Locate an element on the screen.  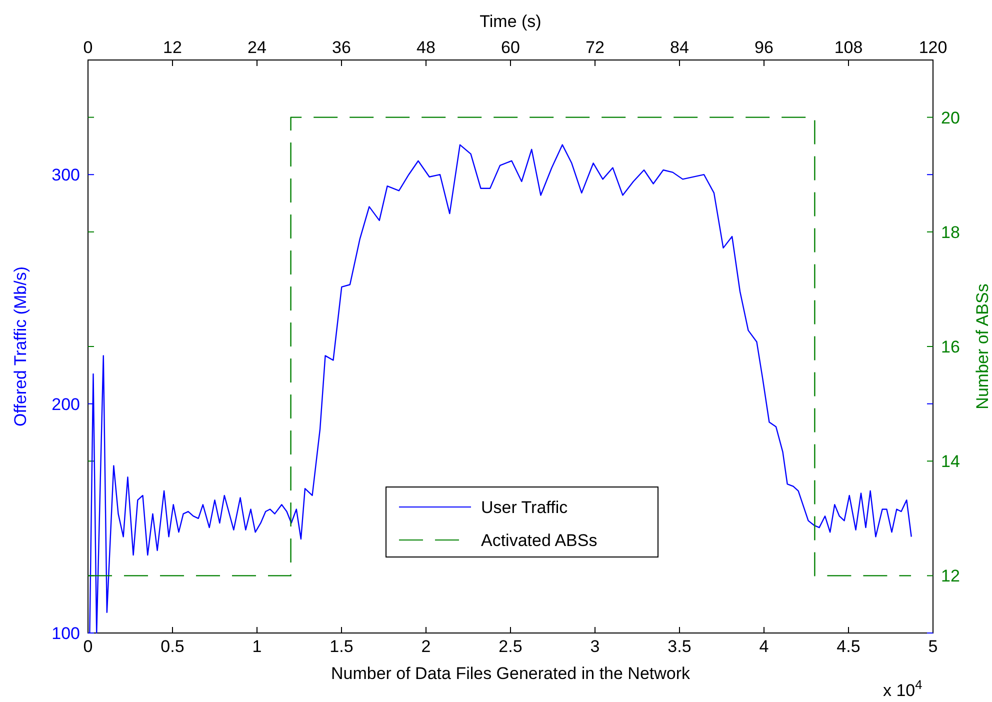
x-tick-label: 1 is located at coordinates (257, 646).